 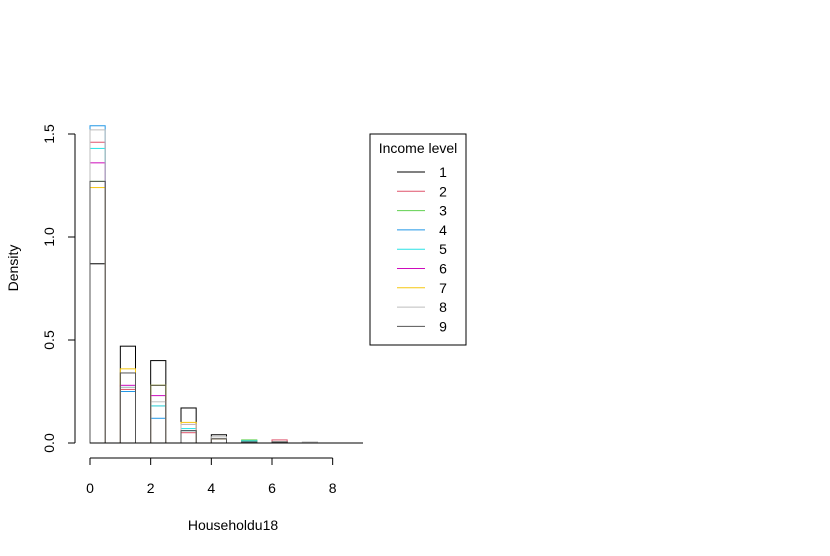 What do you see at coordinates (443, 172) in the screenshot?
I see `legend-label: 1` at bounding box center [443, 172].